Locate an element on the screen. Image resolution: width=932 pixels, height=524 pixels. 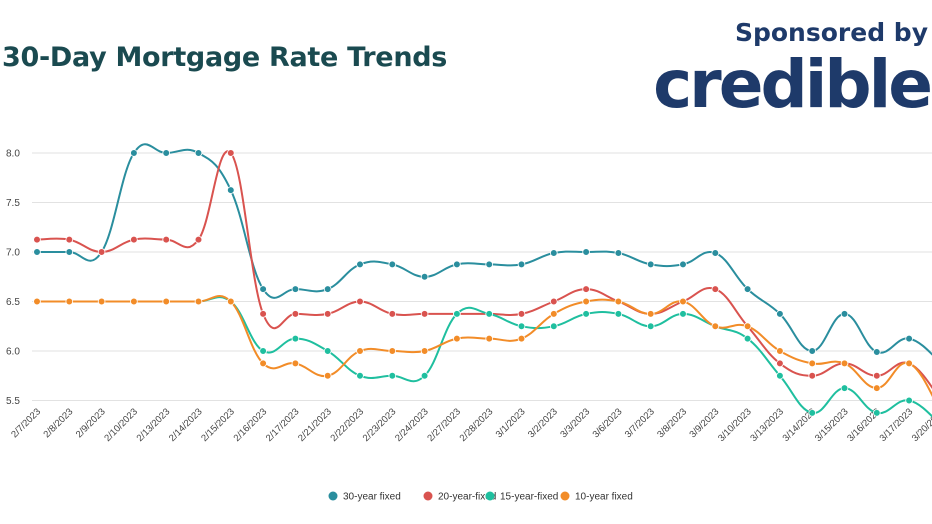
x-tick-label: 2/21/2023 is located at coordinates (315, 425).